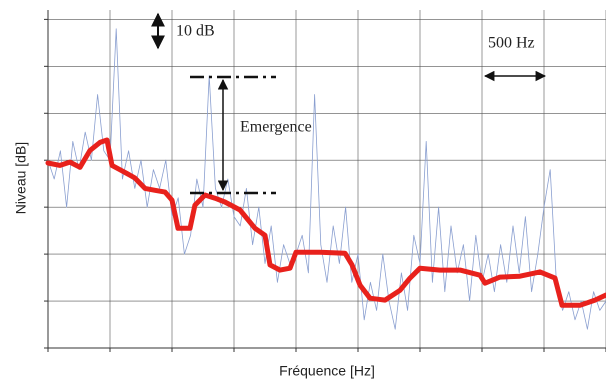 Image resolution: width=606 pixels, height=388 pixels. I want to click on y-axis-label: Niveau [dB], so click(21, 178).